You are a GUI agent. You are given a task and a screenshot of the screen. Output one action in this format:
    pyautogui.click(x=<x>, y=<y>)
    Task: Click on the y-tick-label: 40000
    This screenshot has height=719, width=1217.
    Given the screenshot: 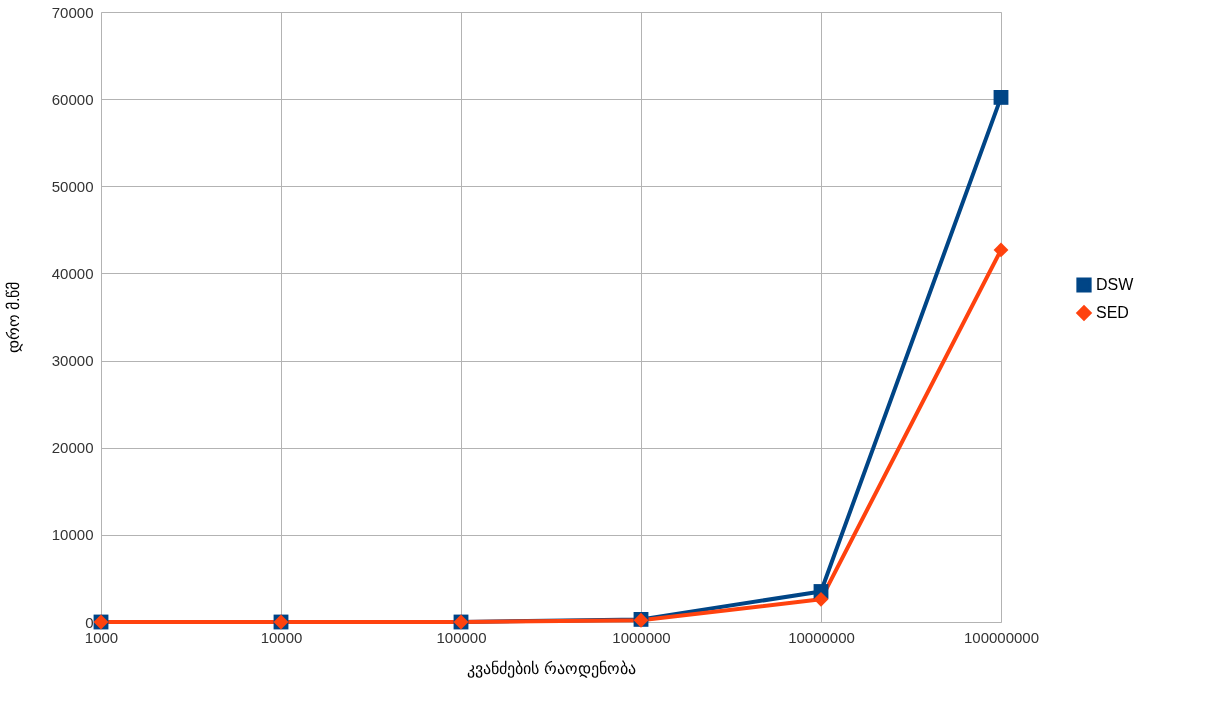 What is the action you would take?
    pyautogui.click(x=72, y=273)
    